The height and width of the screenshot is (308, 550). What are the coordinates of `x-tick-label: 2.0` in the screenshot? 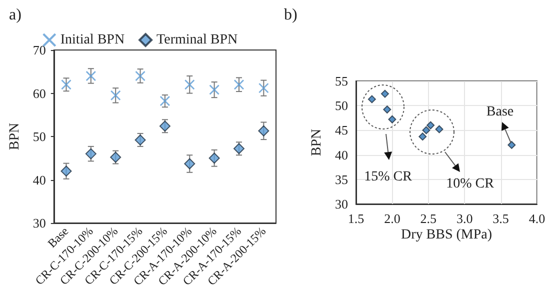 It's located at (392, 218).